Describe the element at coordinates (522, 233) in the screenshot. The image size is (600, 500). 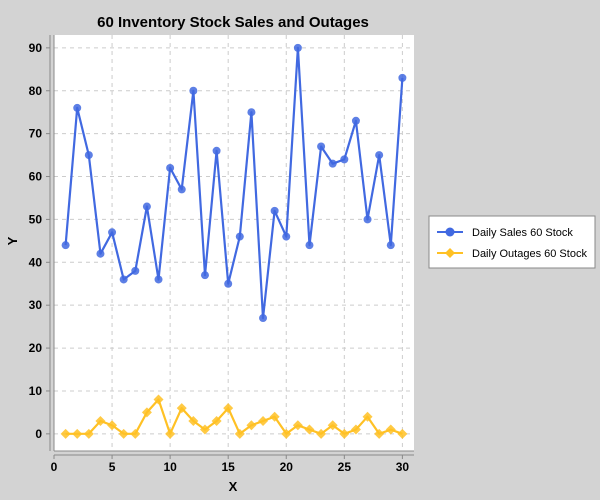
I see `legend-label-sales: Daily Sales 60 Stock` at that location.